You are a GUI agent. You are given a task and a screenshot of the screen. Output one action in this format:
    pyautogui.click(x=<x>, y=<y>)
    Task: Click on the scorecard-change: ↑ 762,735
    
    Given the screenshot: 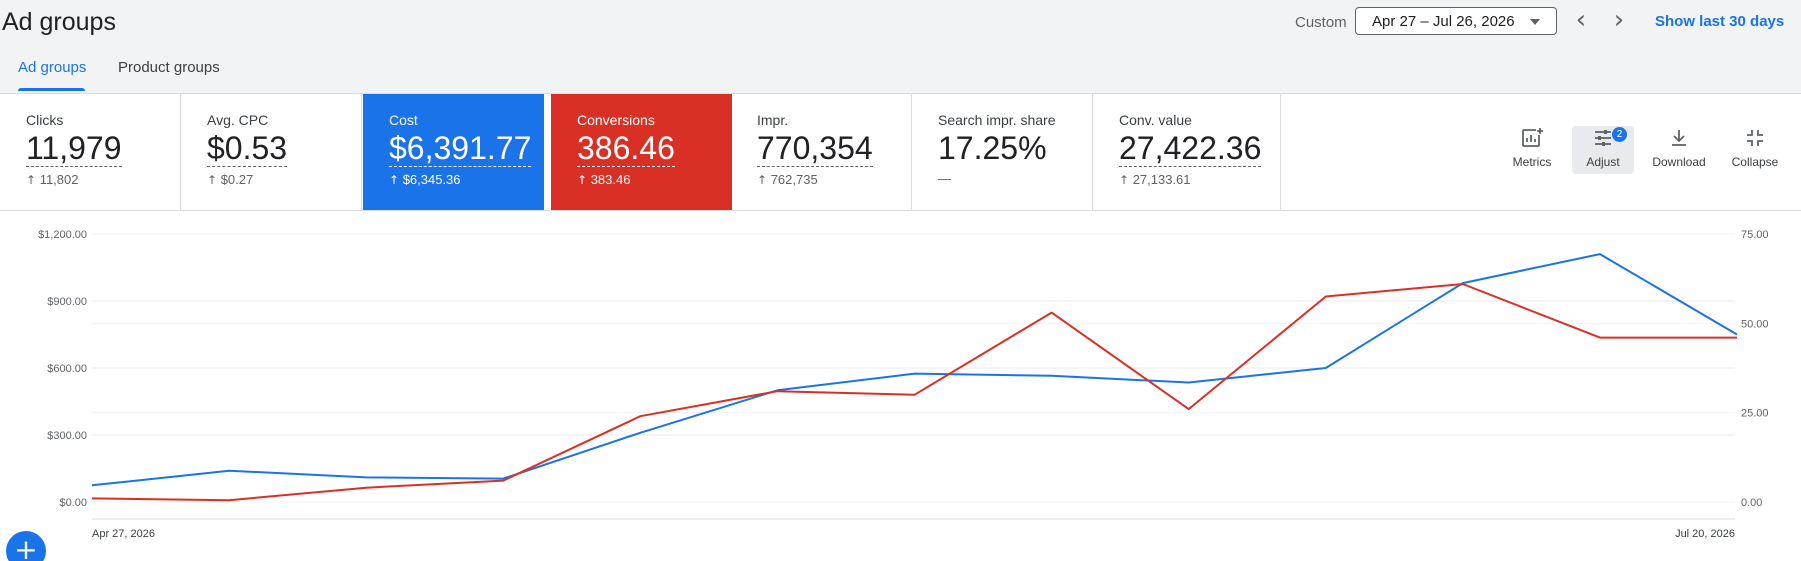 What is the action you would take?
    pyautogui.click(x=834, y=179)
    